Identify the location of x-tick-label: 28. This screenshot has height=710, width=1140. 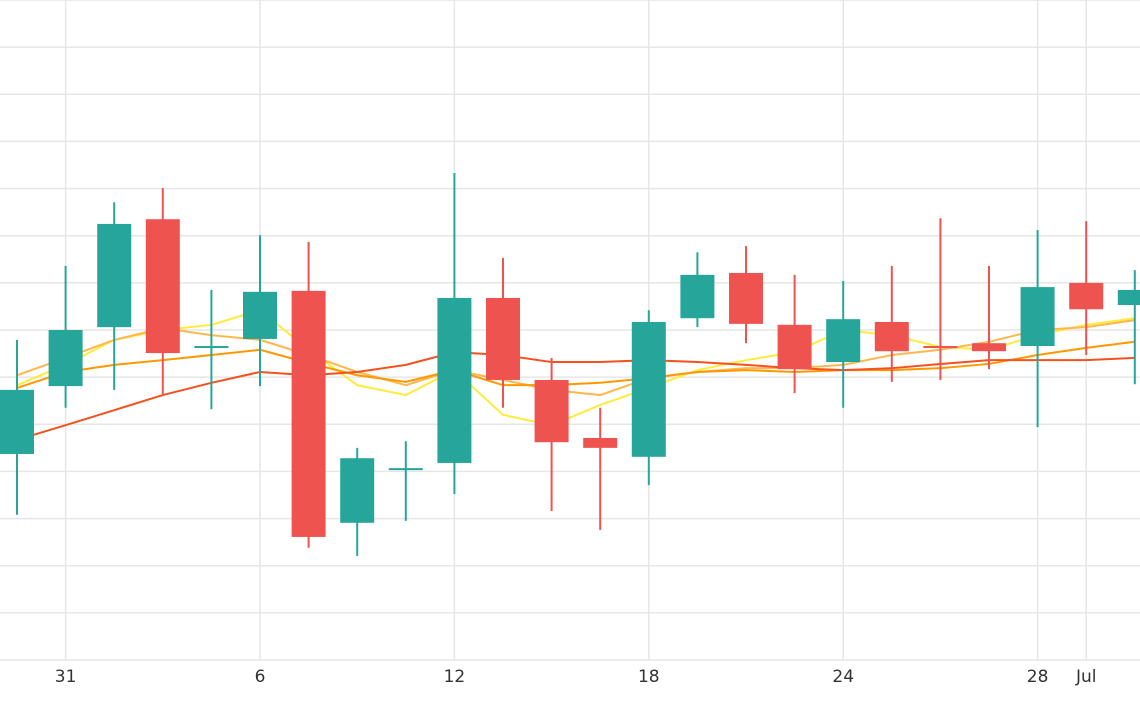
(1038, 677).